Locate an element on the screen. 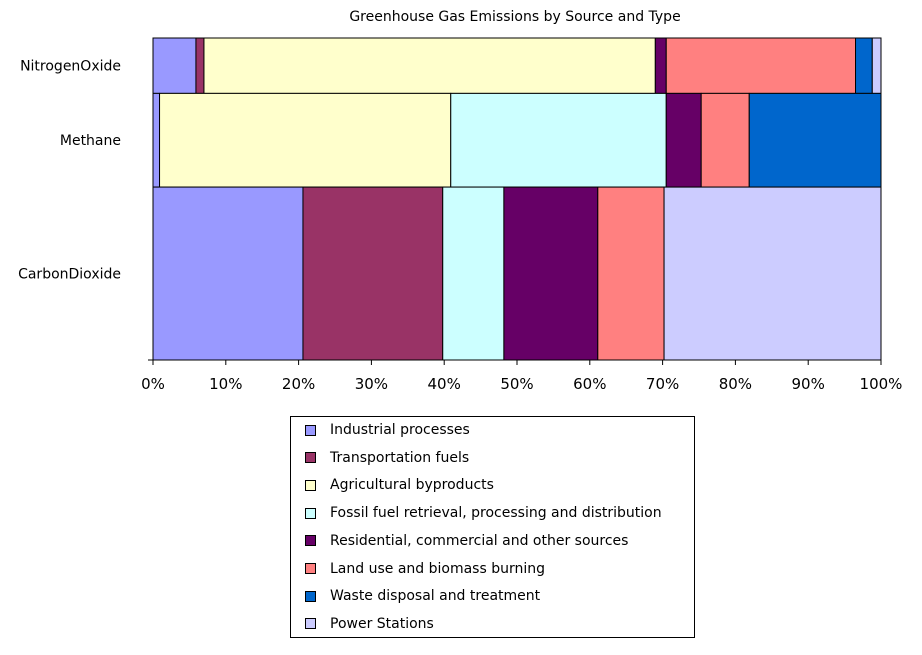 The height and width of the screenshot is (655, 922). legend-item: Industrial processes is located at coordinates (387, 430).